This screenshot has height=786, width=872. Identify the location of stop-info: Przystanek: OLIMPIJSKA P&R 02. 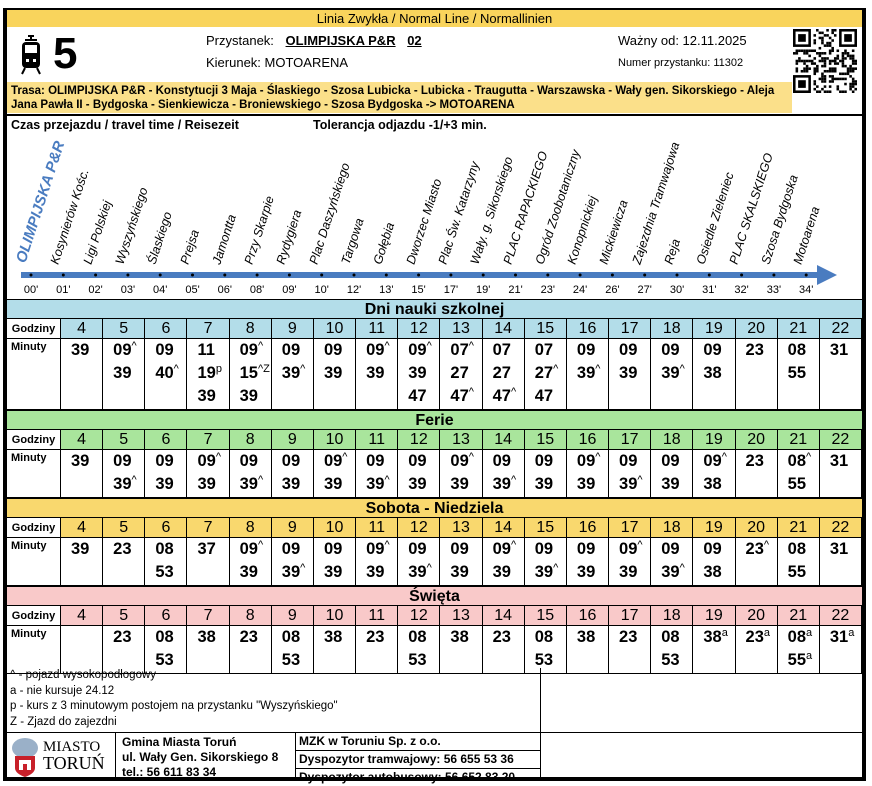
(314, 40).